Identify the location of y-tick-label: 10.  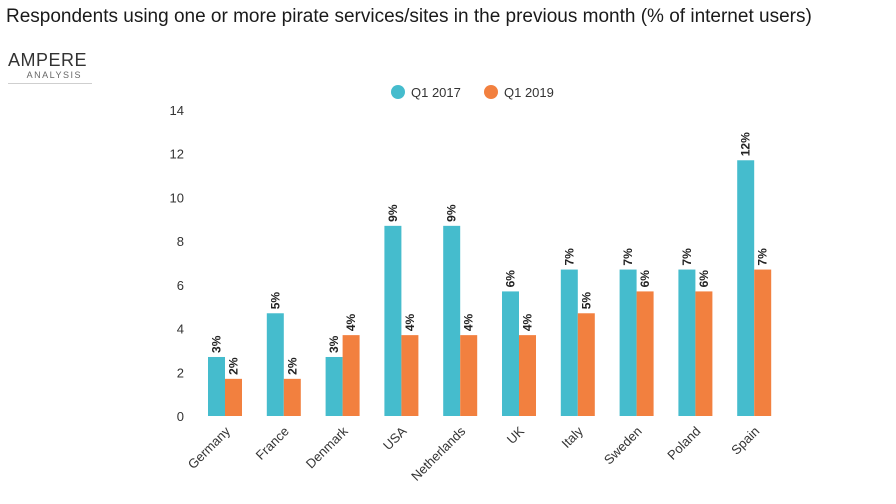
(177, 197).